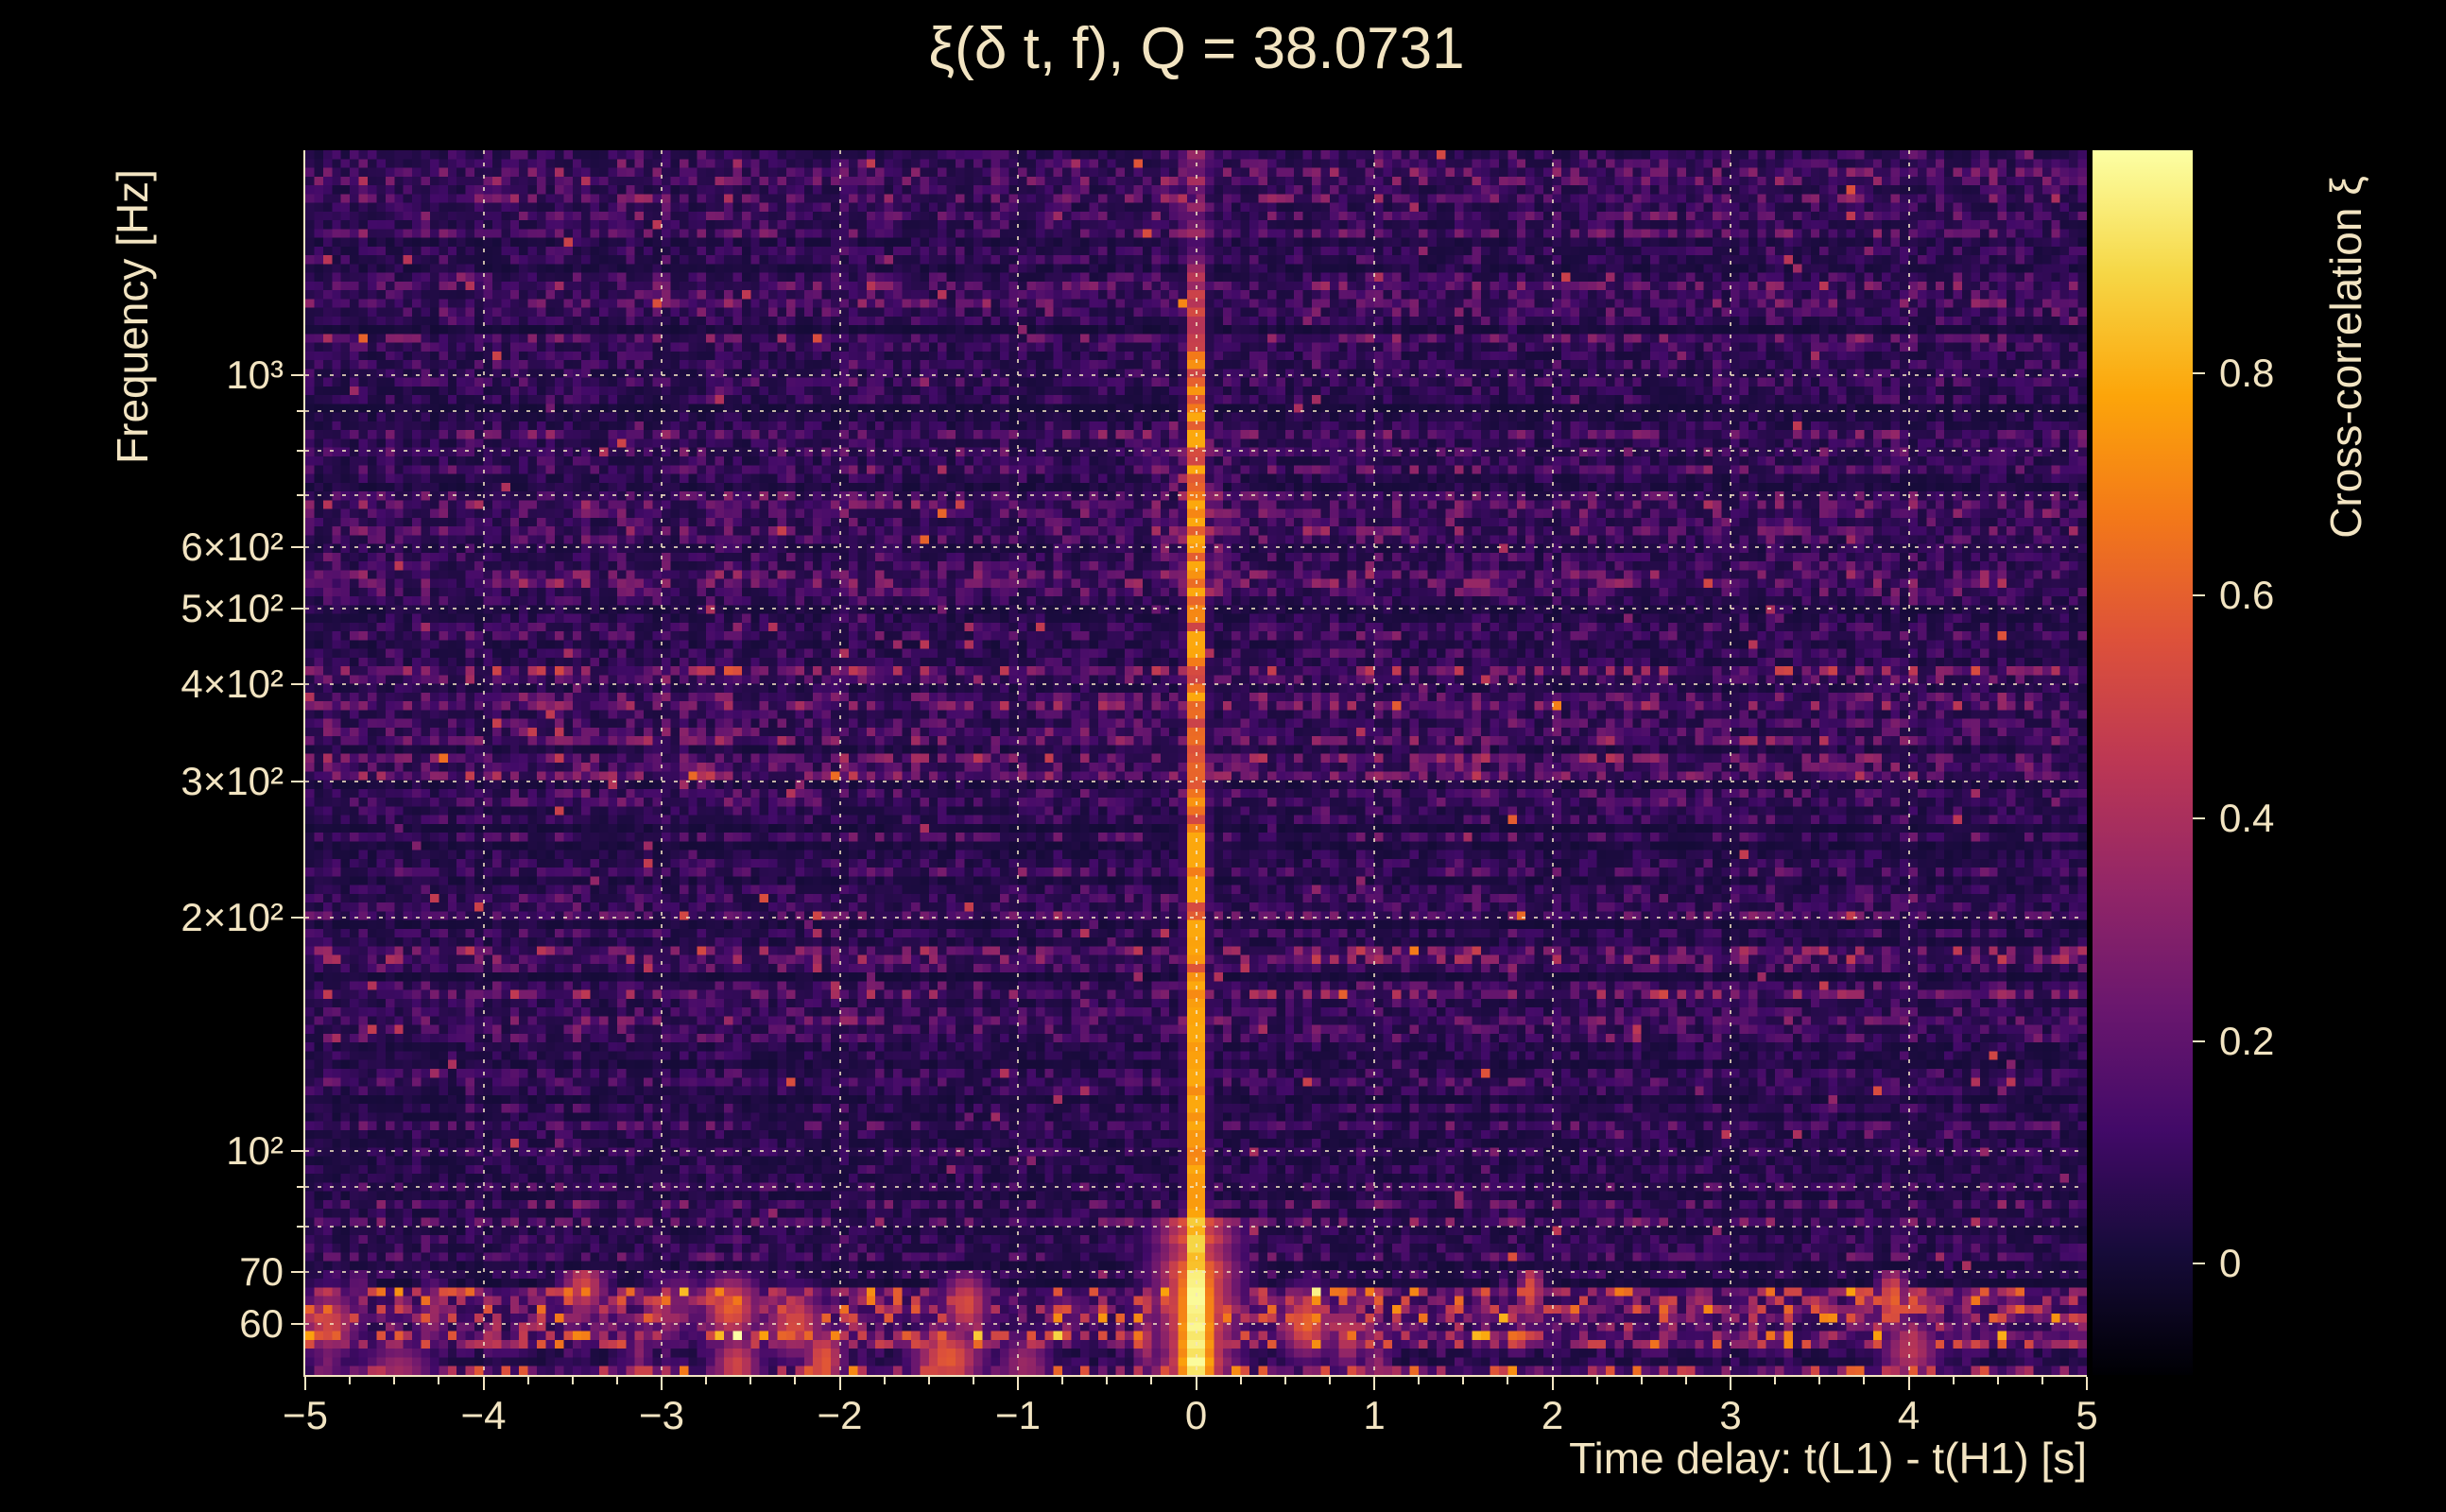 This screenshot has width=2446, height=1512. Describe the element at coordinates (2247, 595) in the screenshot. I see `colorbar-tick-label: 0.6` at that location.